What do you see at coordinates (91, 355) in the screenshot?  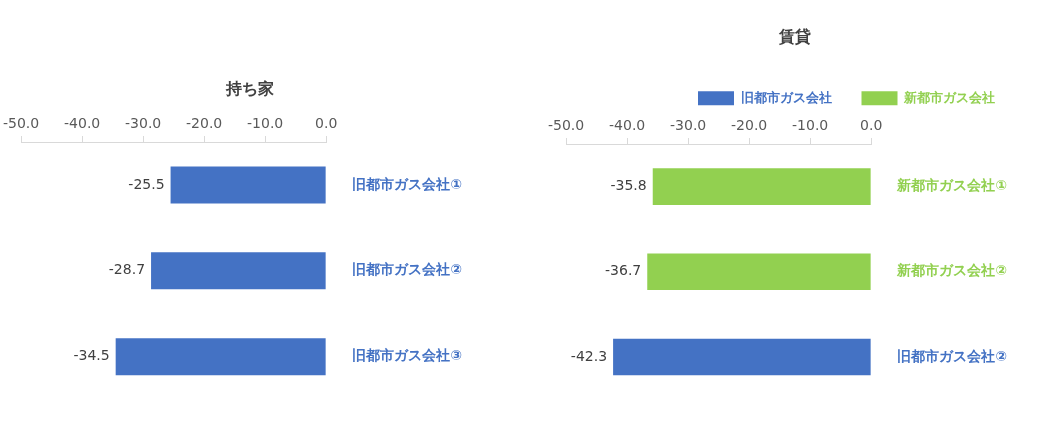 I see `data-label: -34.5` at bounding box center [91, 355].